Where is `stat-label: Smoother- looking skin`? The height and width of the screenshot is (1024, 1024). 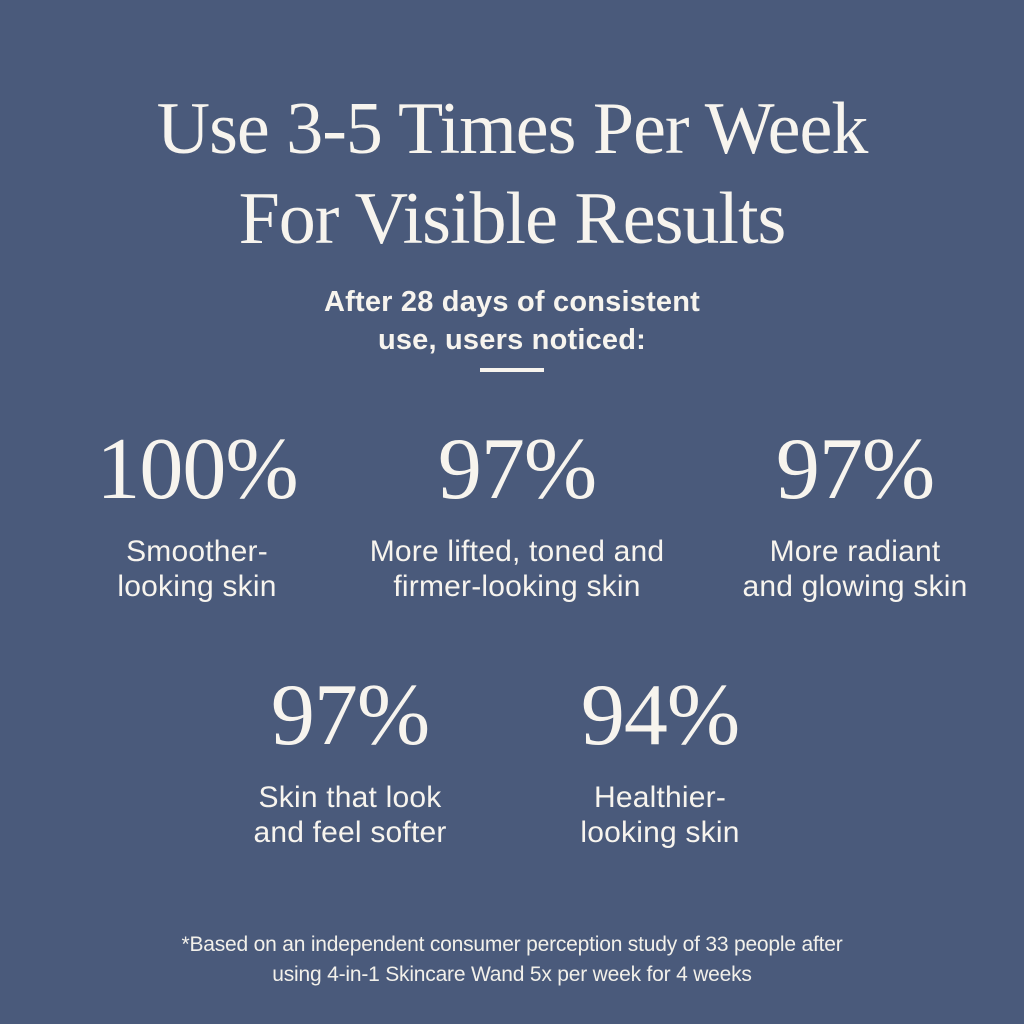
stat-label: Smoother- looking skin is located at coordinates (197, 569).